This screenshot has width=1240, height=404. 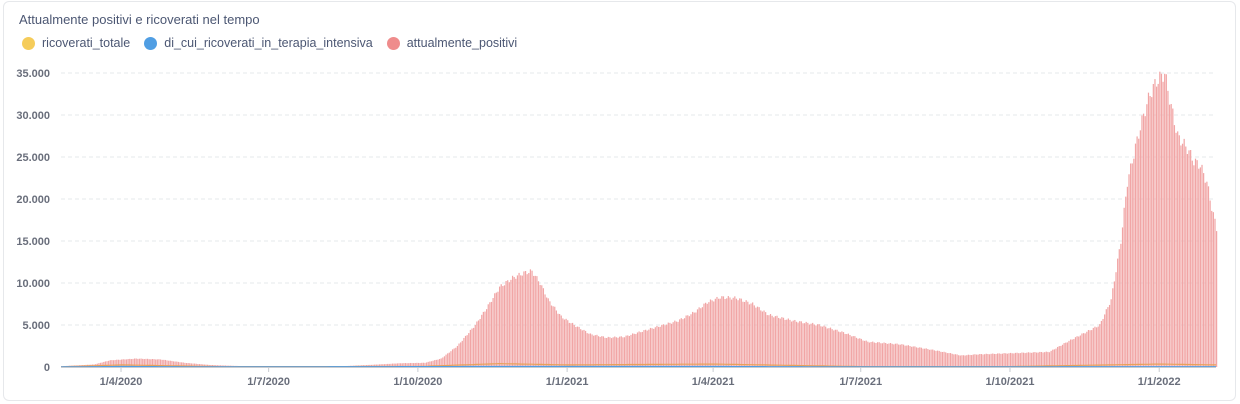 I want to click on x-tick-label: 1/4/2021, so click(x=713, y=382).